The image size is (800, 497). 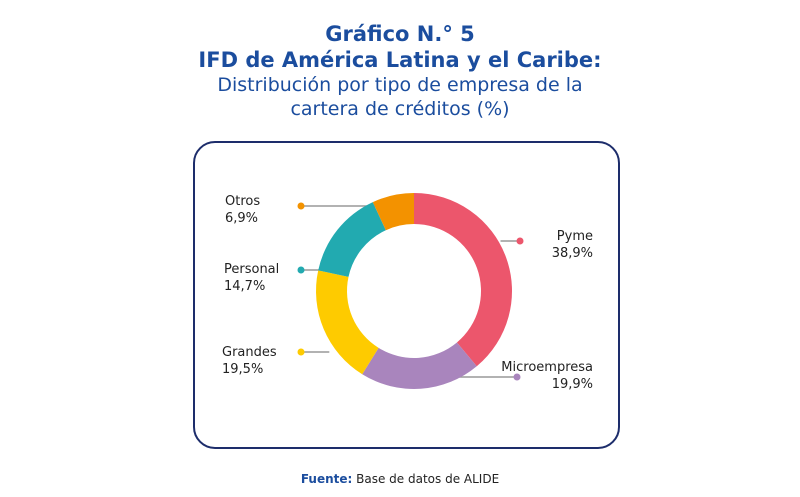 What do you see at coordinates (517, 377) in the screenshot?
I see `leader-dot-microempresa` at bounding box center [517, 377].